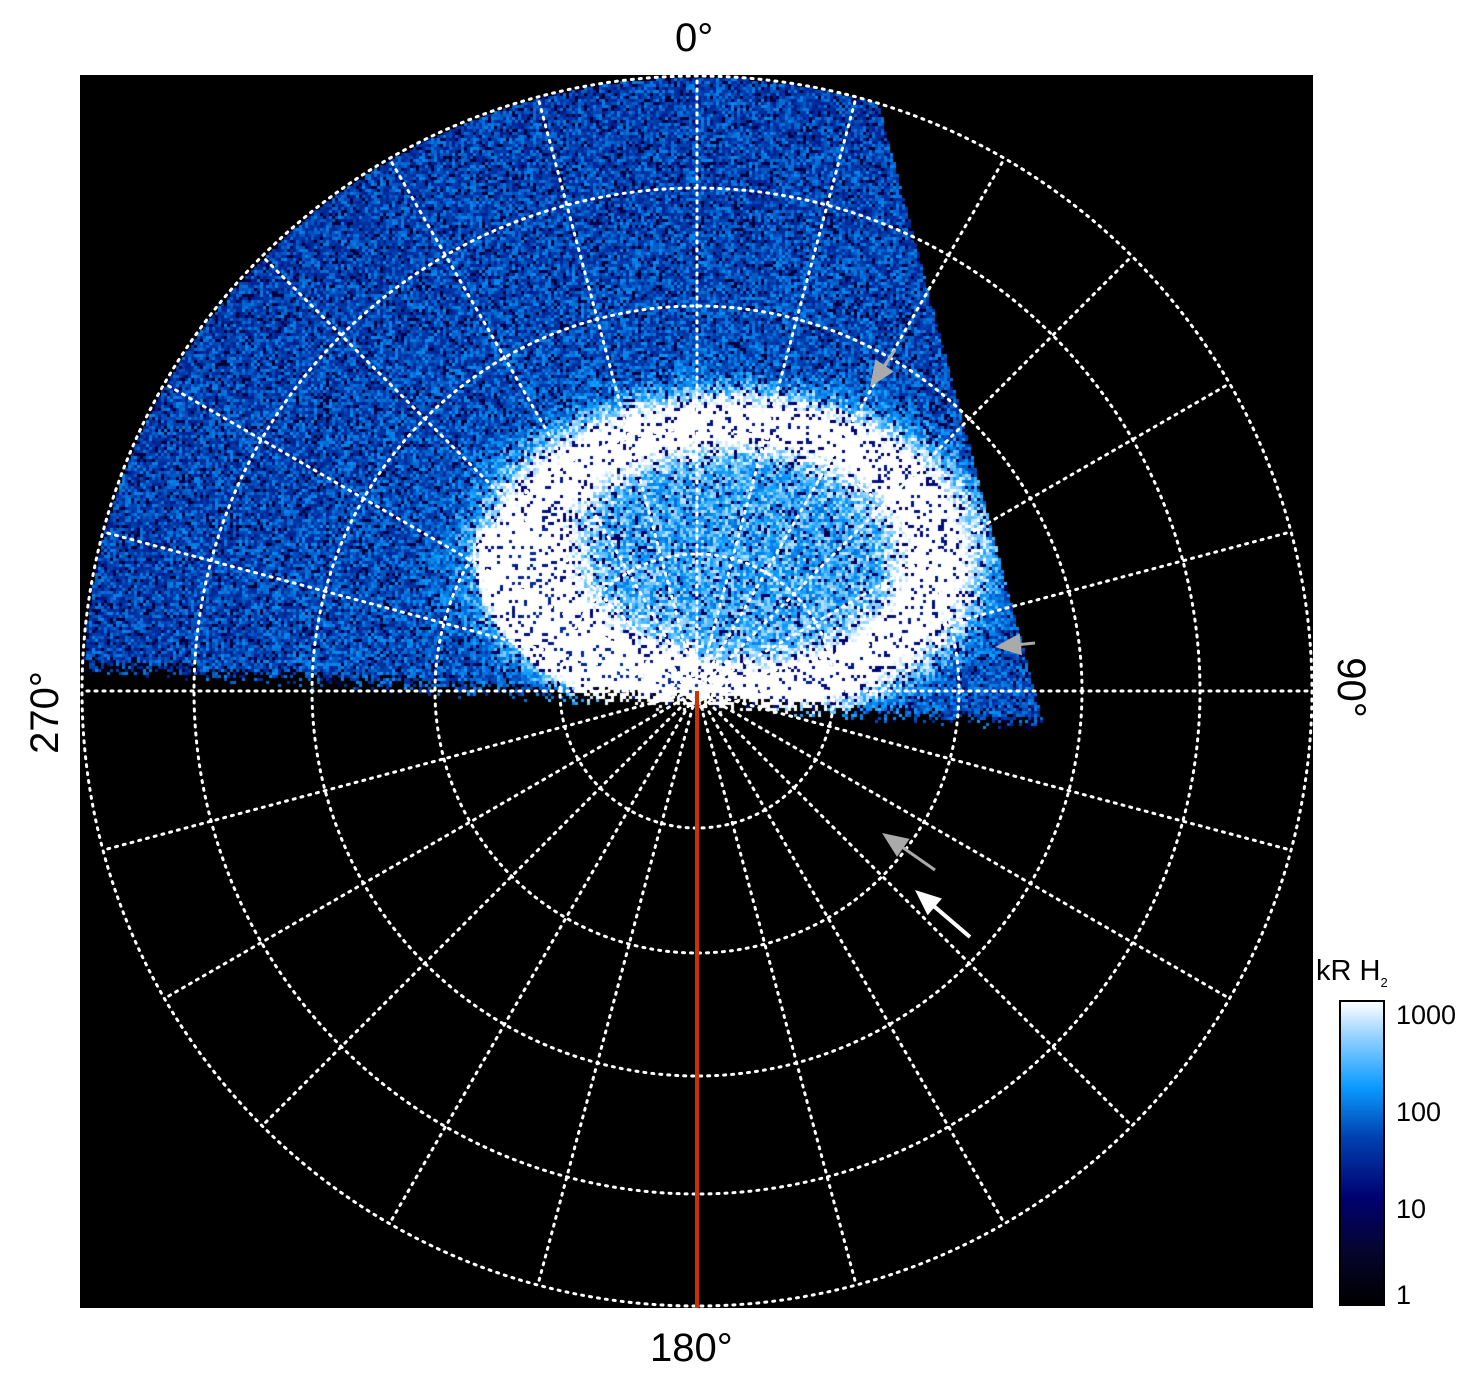 Image resolution: width=1481 pixels, height=1384 pixels. I want to click on angle-label-0: 0°, so click(694, 38).